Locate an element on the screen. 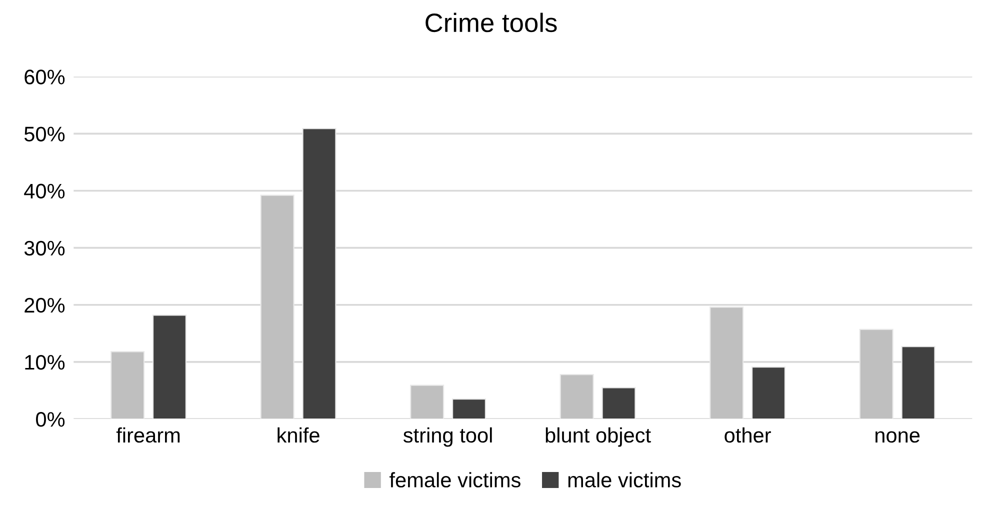 This screenshot has height=511, width=982. chart-title: Crime tools is located at coordinates (491, 22).